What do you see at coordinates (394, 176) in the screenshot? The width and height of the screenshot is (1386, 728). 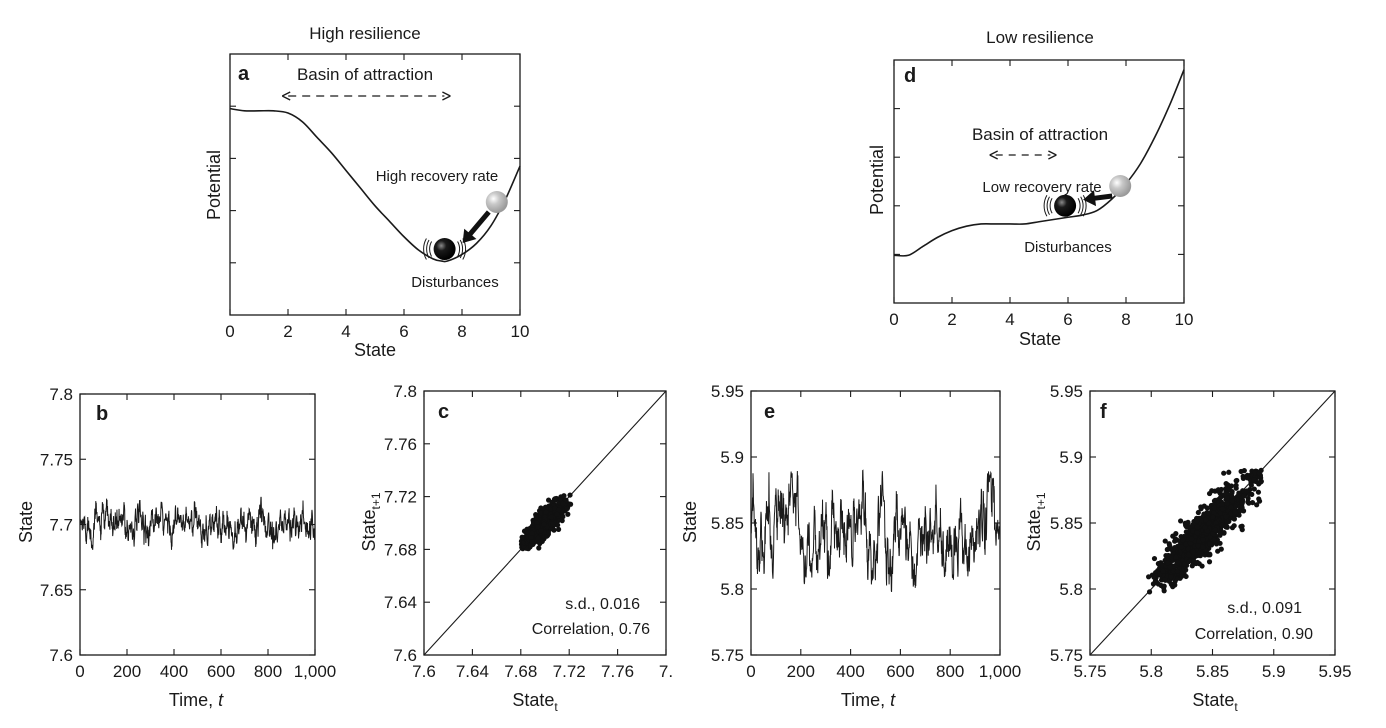 I see `panel-a-balls` at bounding box center [394, 176].